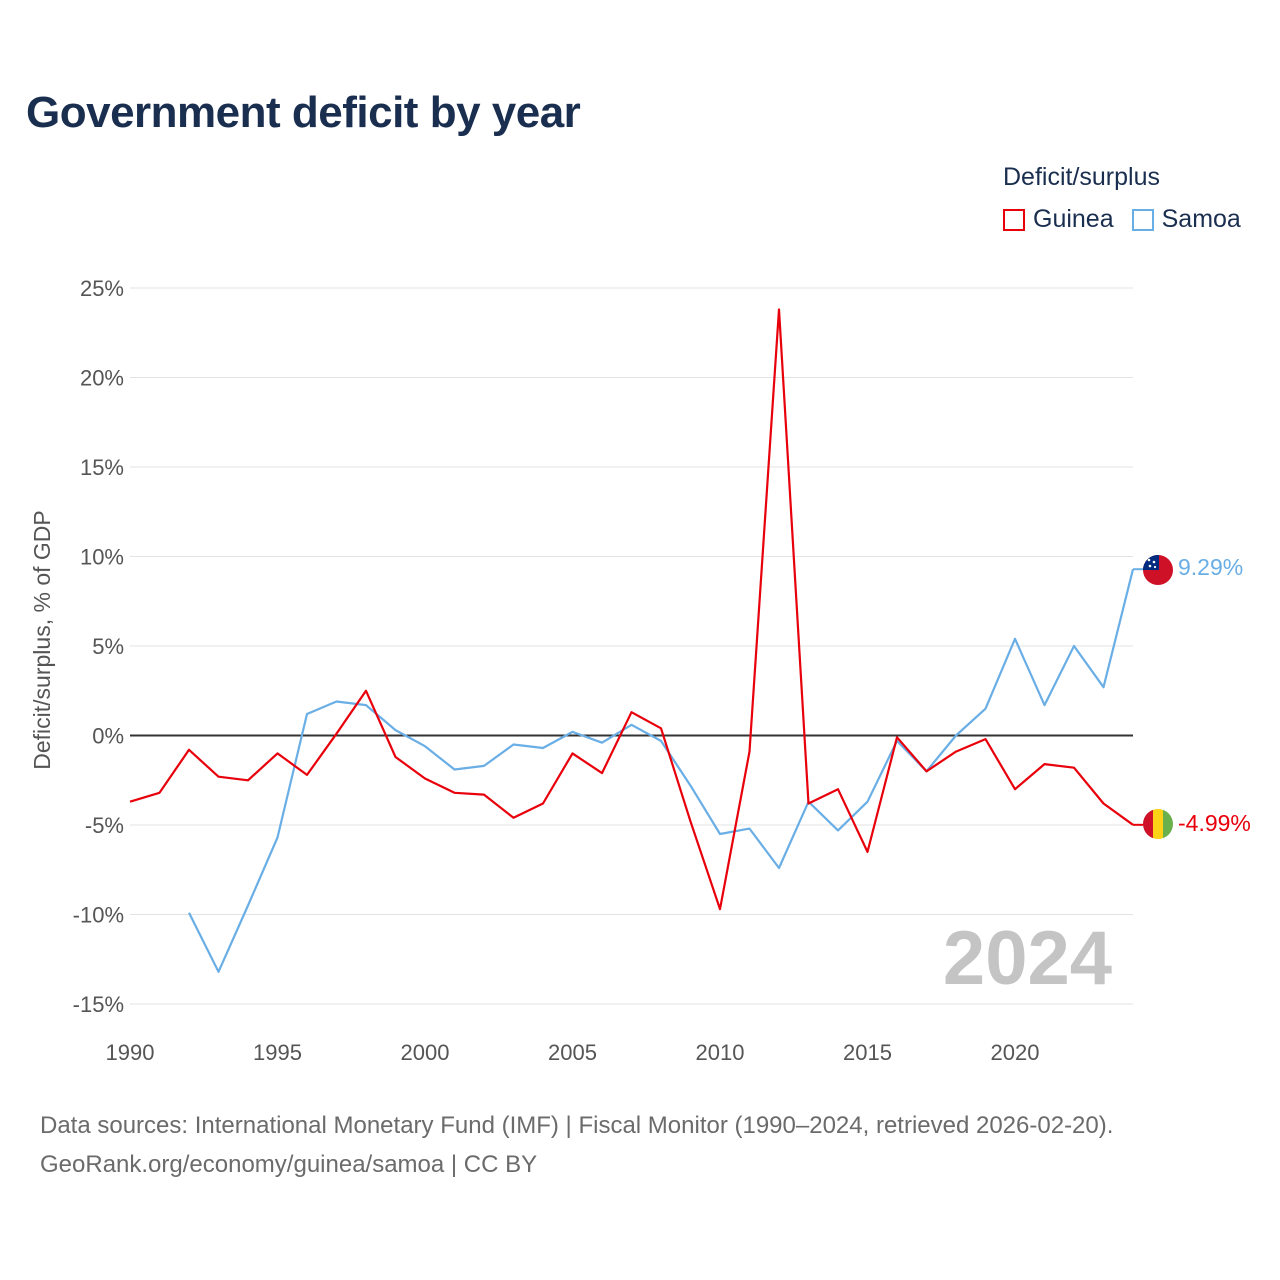  I want to click on x-tick-label: 1990, so click(130, 1052).